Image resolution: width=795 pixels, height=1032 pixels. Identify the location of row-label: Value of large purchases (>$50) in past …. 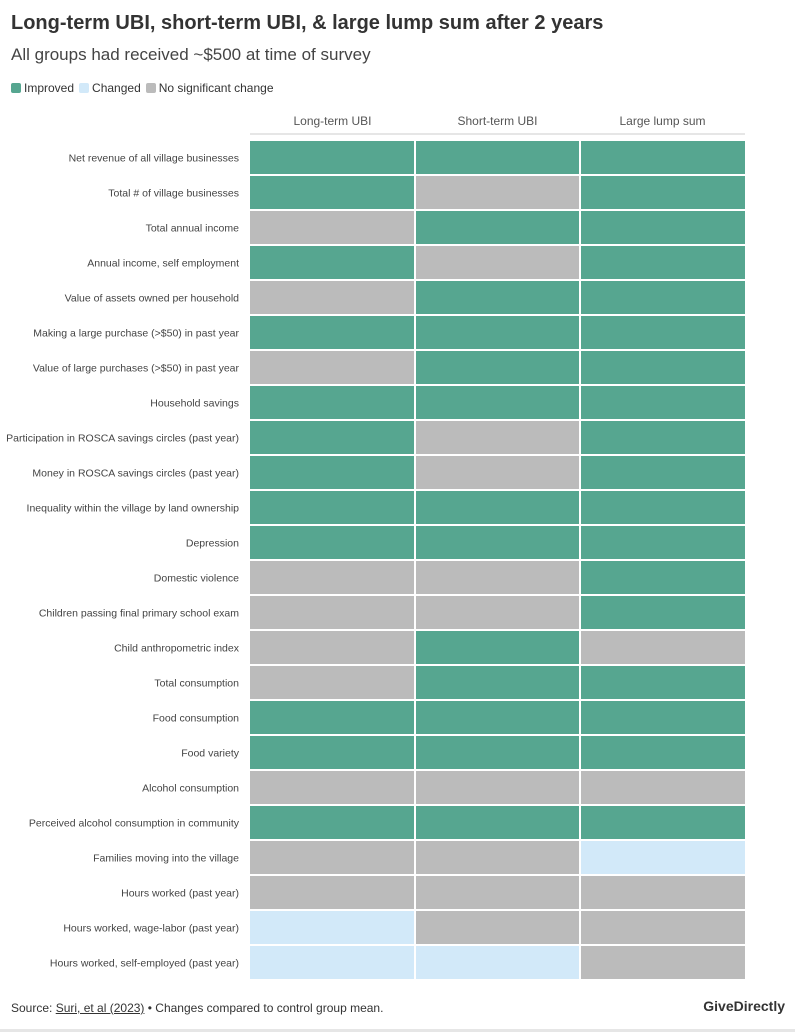
(136, 369).